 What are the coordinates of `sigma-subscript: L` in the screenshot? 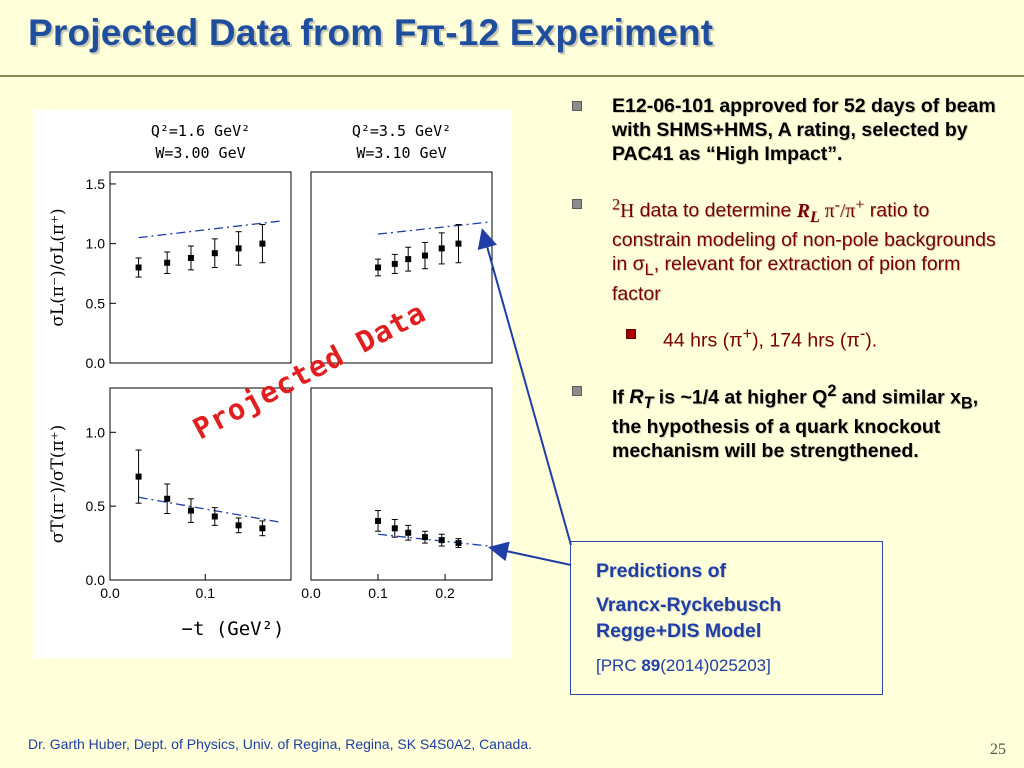 It's located at (649, 270).